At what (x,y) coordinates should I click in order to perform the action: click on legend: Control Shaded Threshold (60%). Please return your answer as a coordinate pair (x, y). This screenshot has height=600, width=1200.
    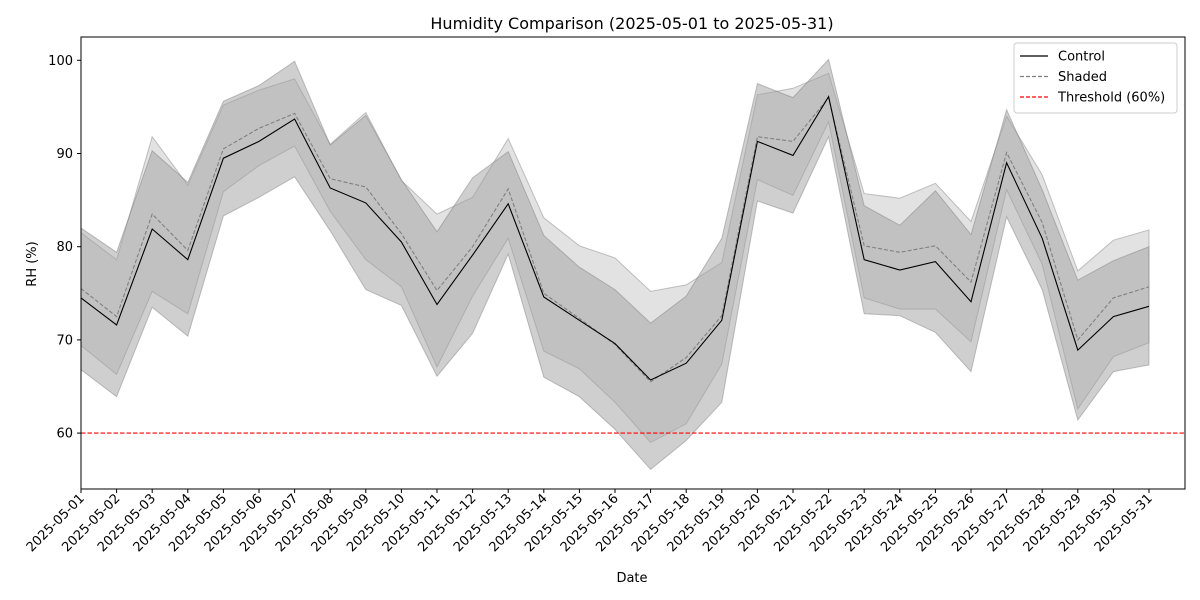
    Looking at the image, I should click on (1095, 78).